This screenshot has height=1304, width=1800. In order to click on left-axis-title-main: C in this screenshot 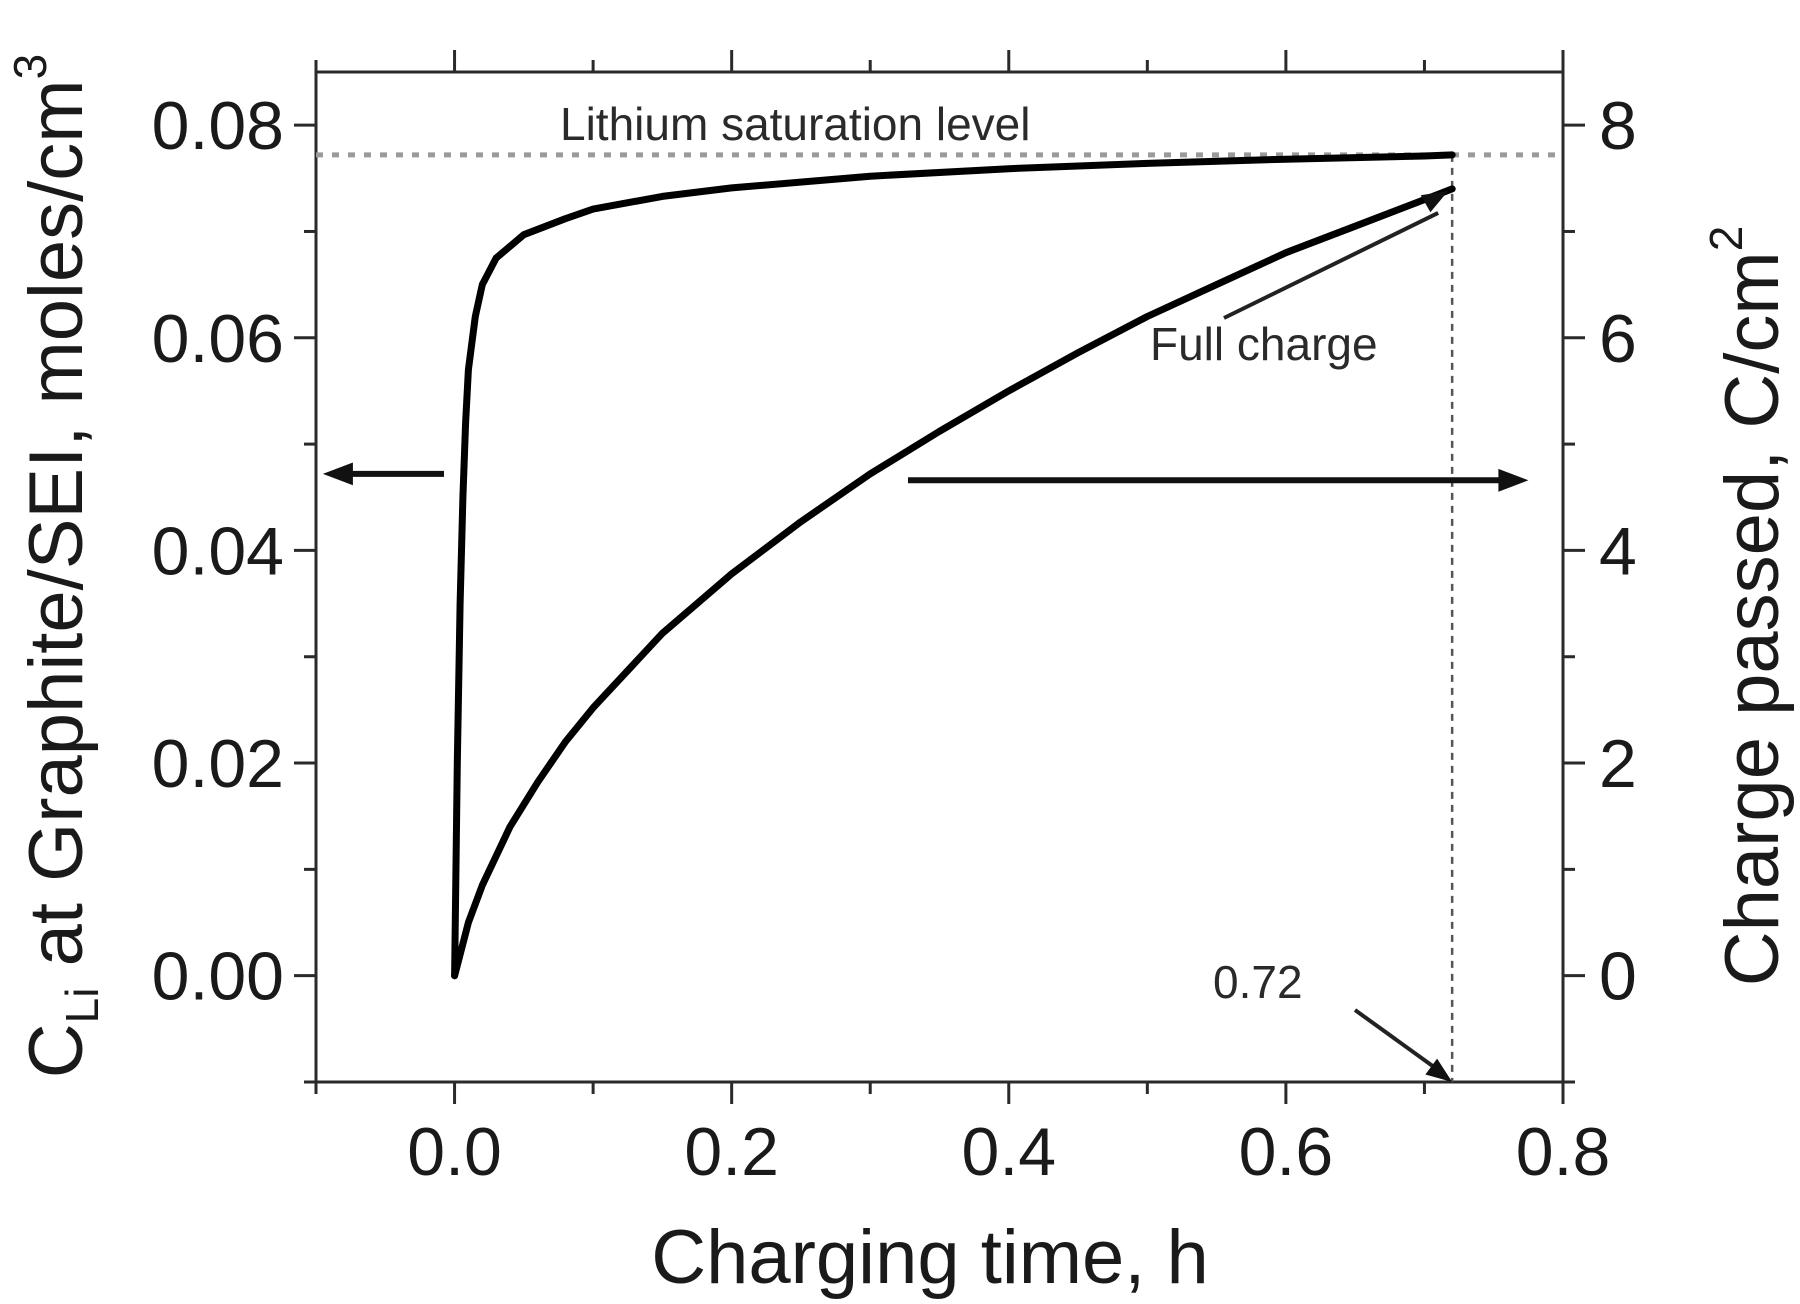, I will do `click(56, 1050)`.